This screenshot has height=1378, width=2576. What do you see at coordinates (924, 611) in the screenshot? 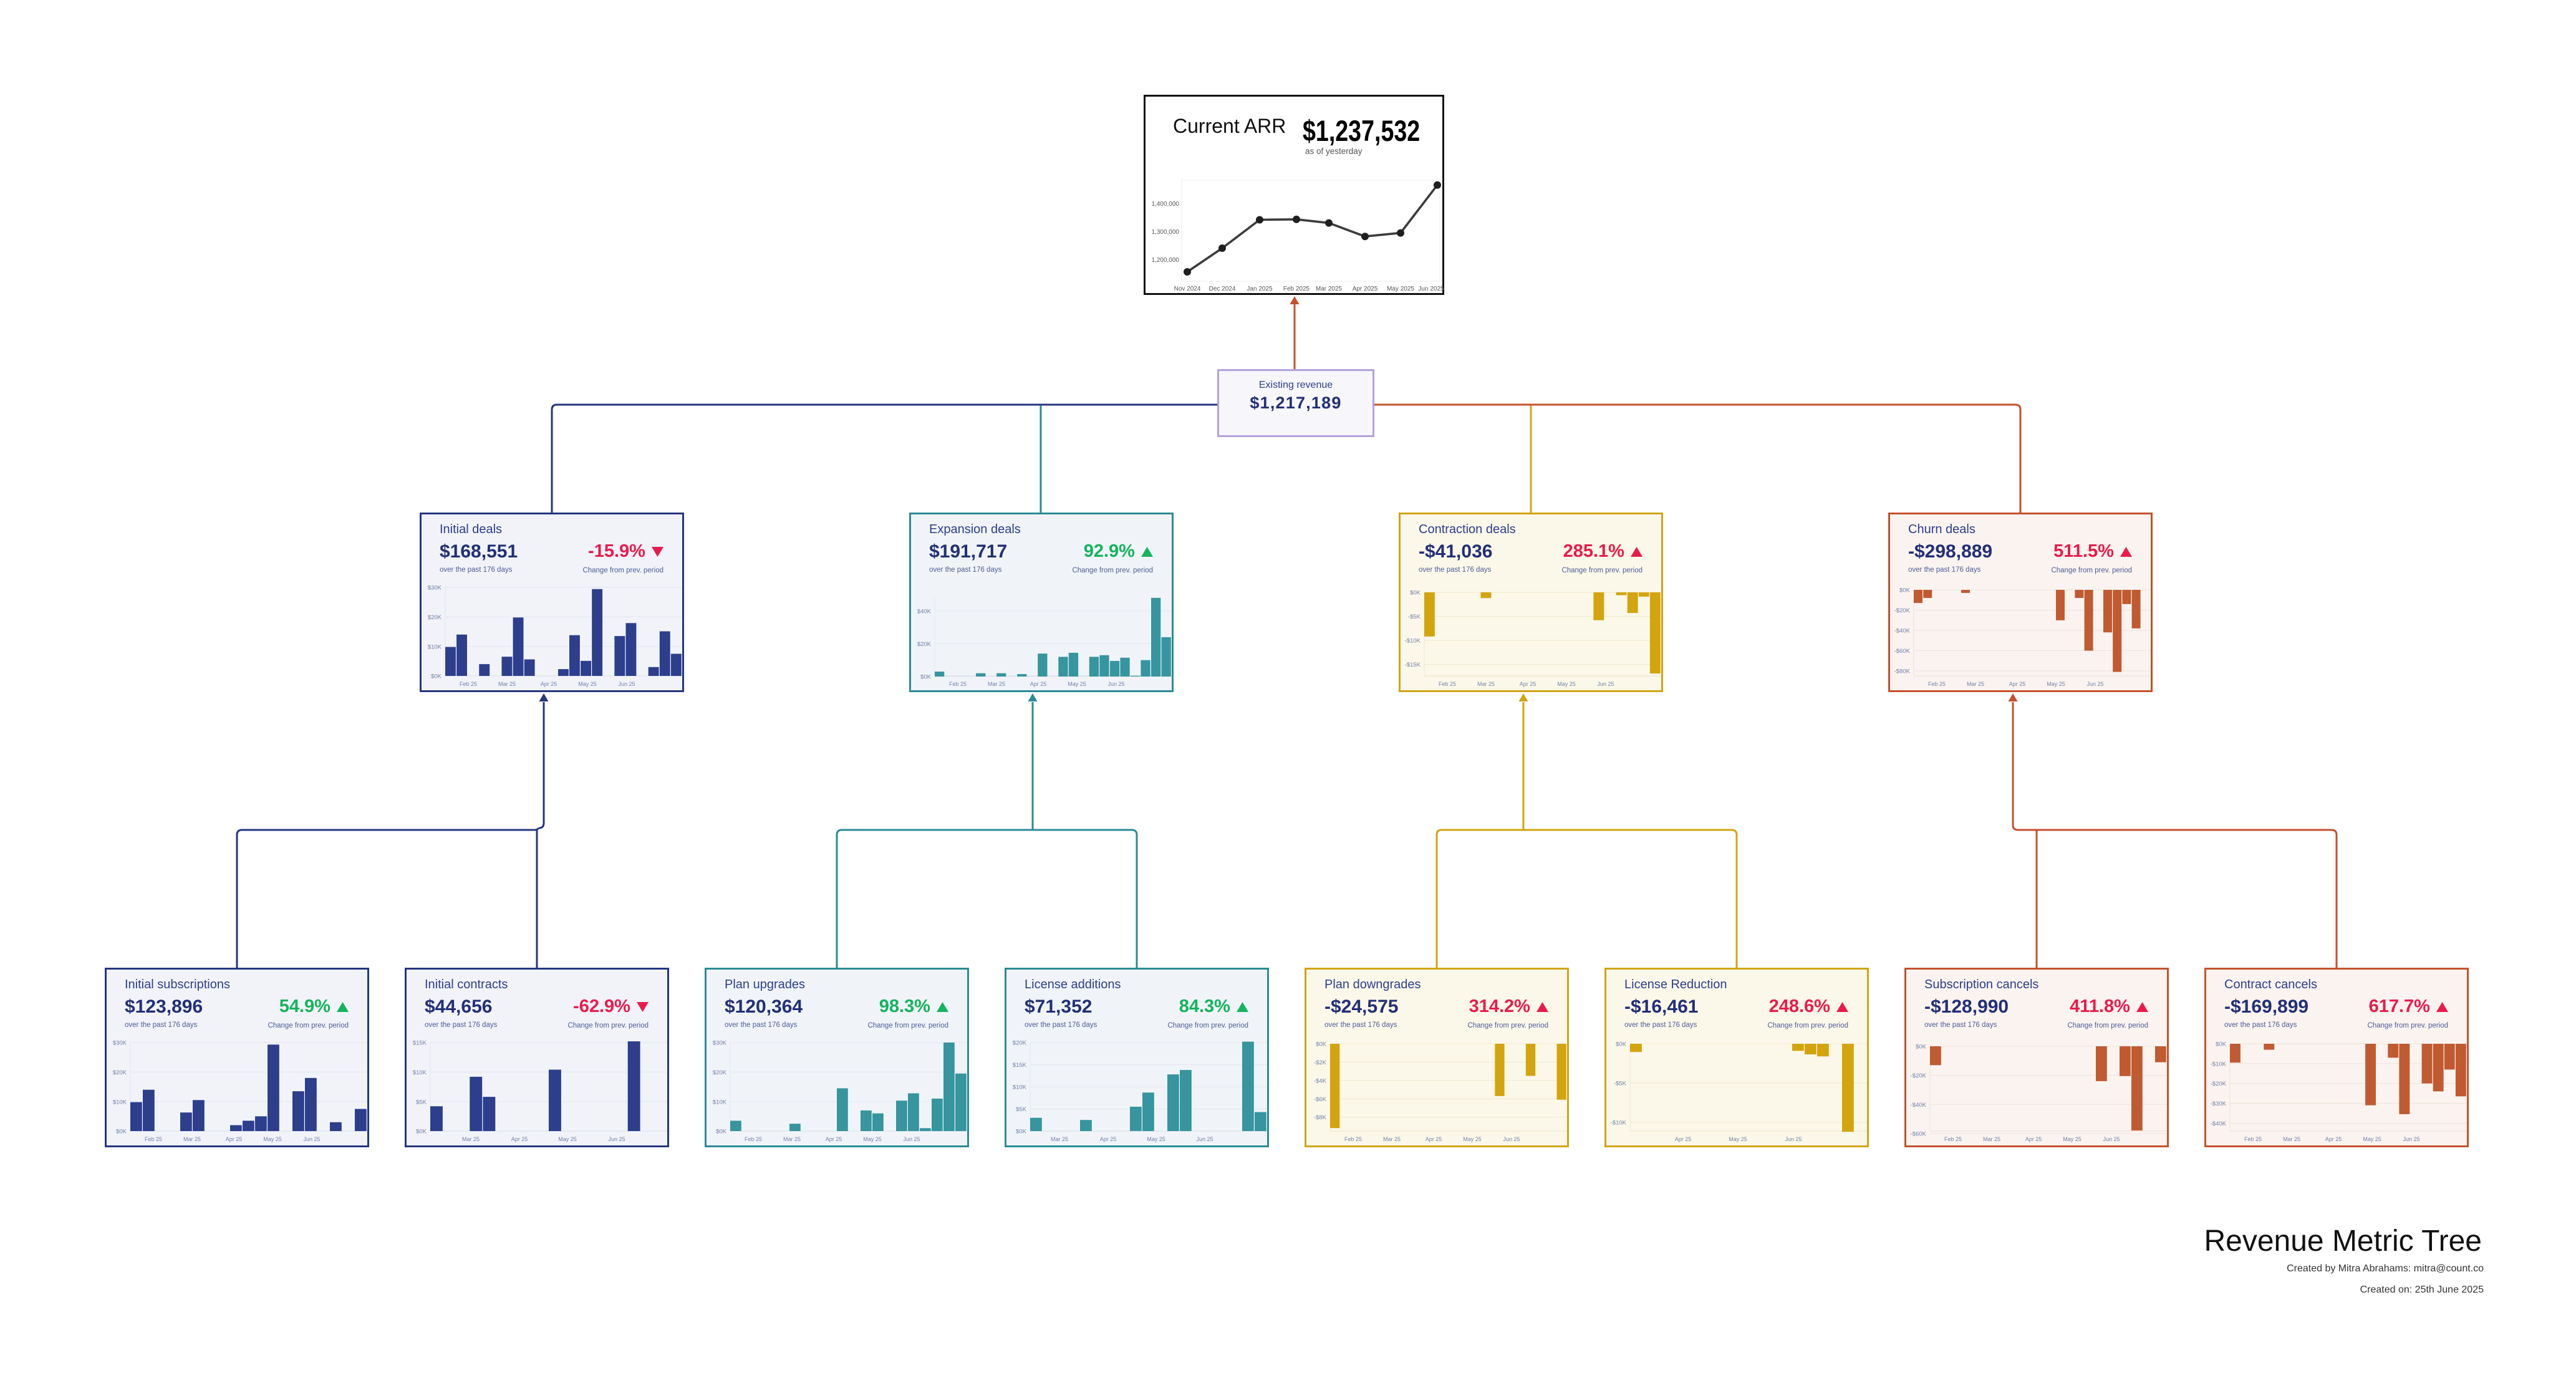
I see `svg-text: $40K` at bounding box center [924, 611].